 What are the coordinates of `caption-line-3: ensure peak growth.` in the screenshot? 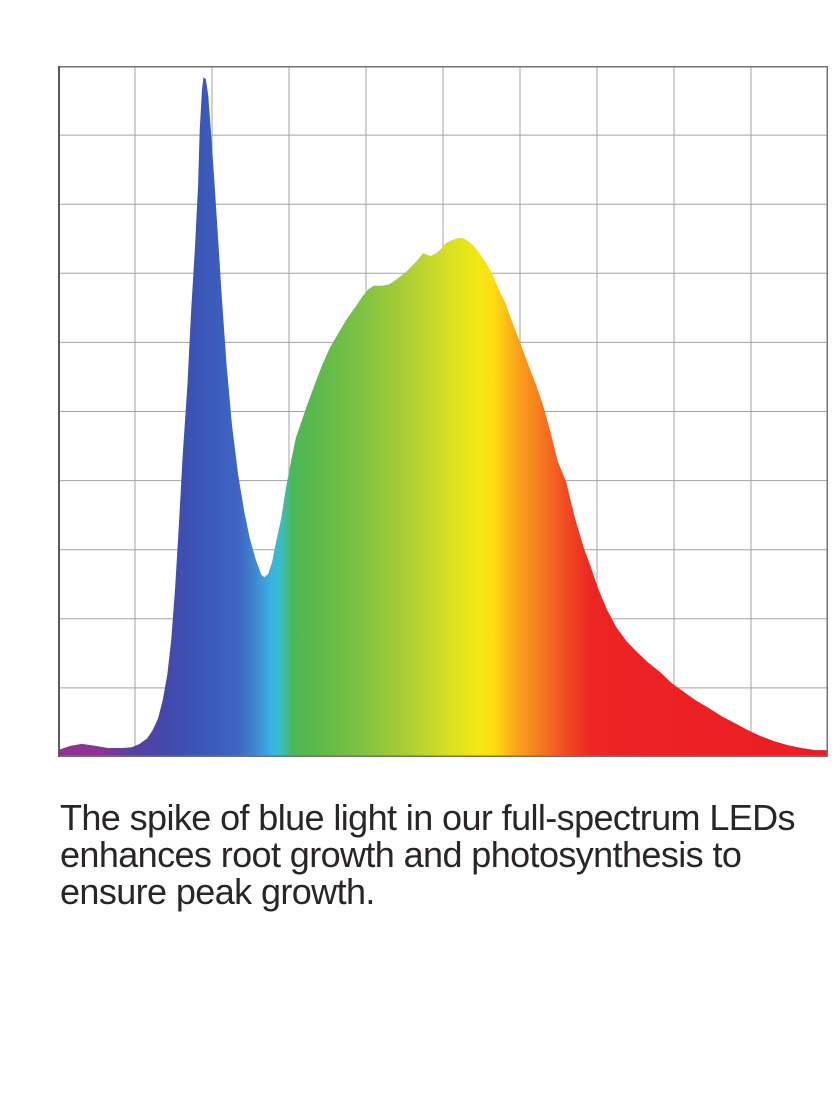 It's located at (217, 891).